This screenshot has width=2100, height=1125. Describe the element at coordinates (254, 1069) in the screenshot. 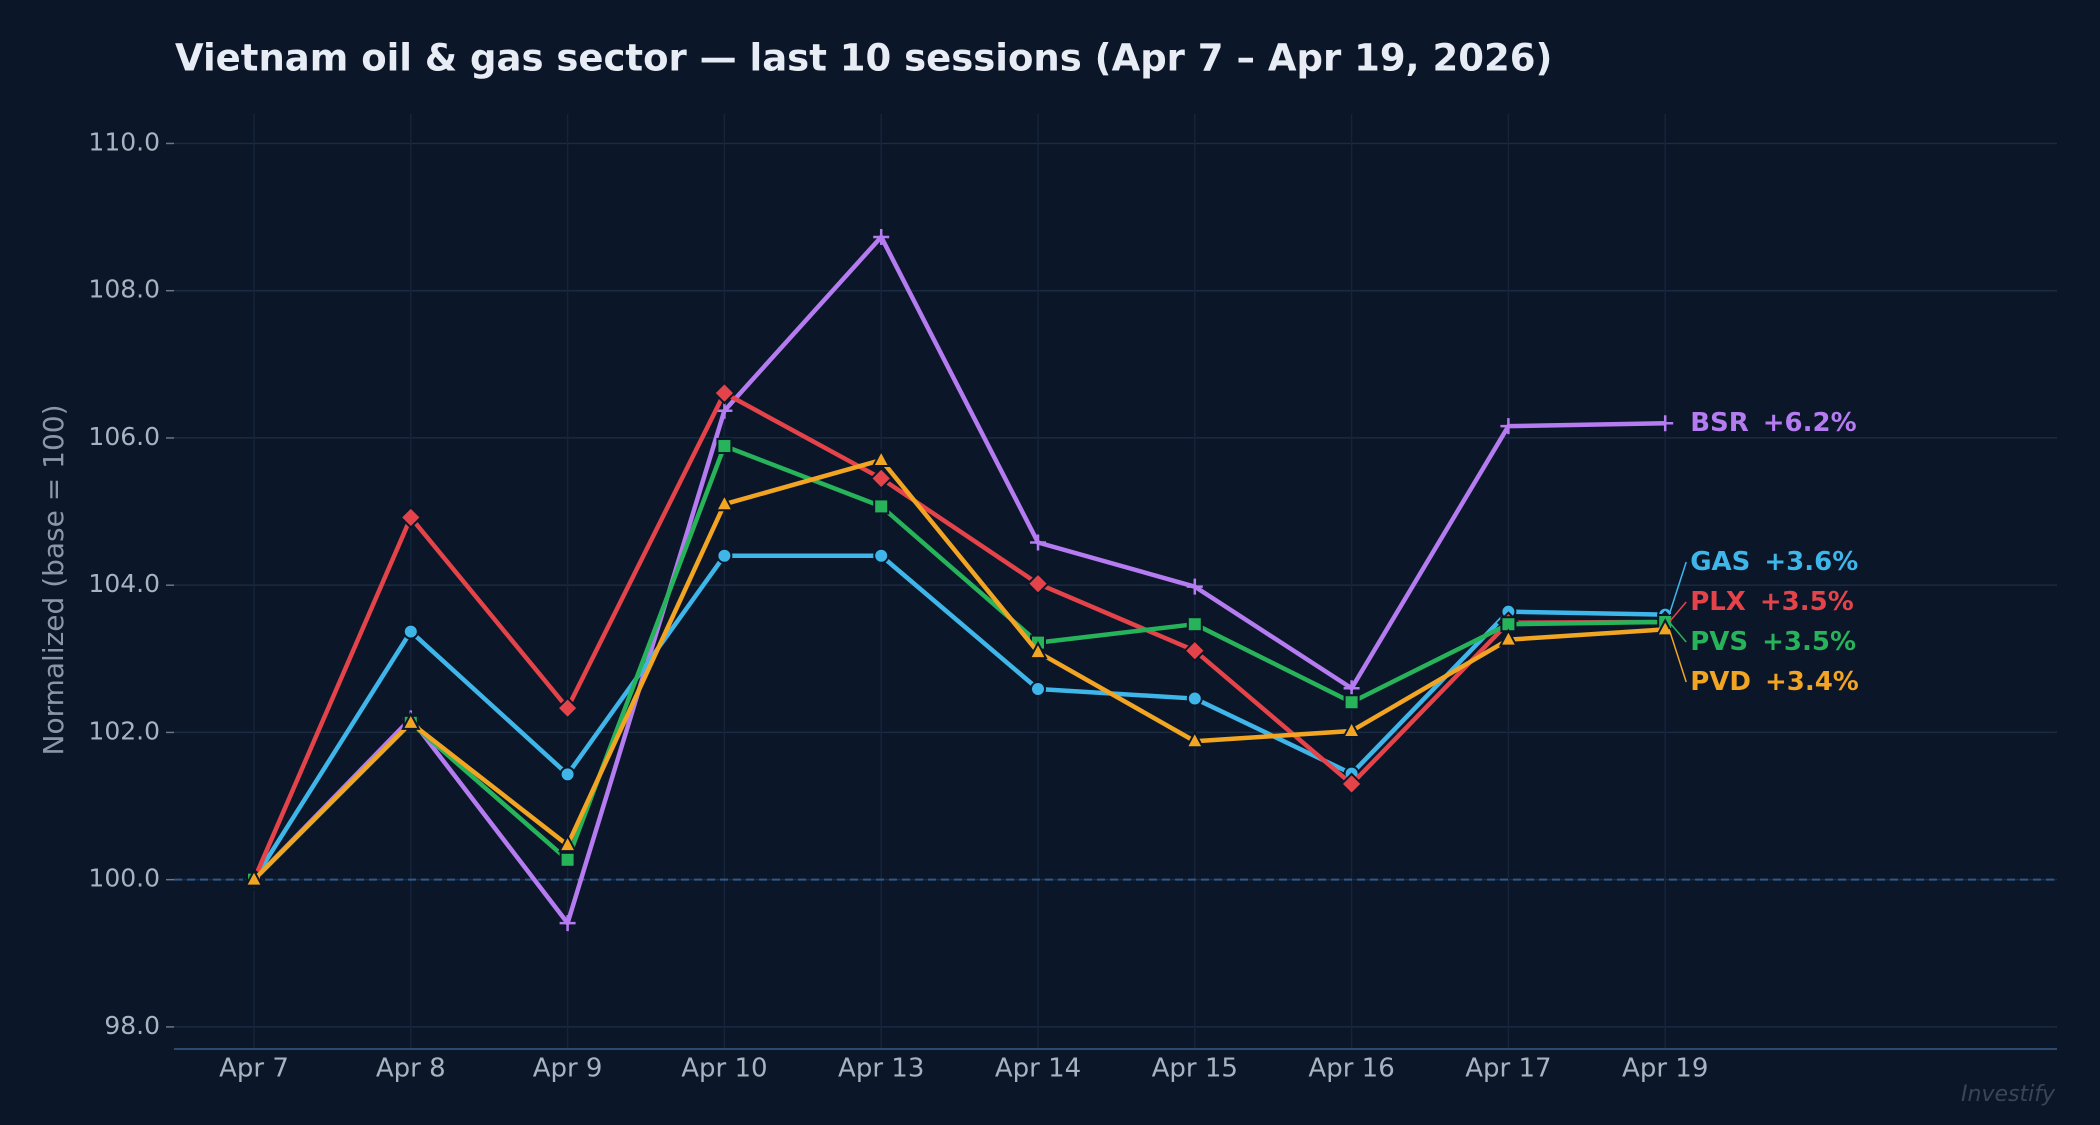

I see `x-tick-label: Apr 7` at that location.